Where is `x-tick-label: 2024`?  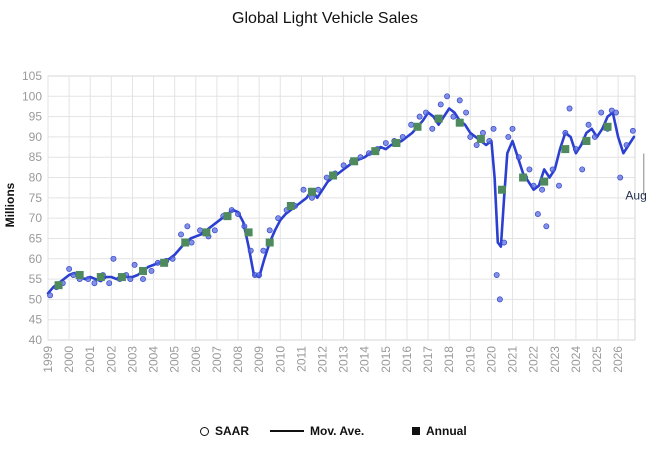 x-tick-label: 2024 is located at coordinates (576, 359).